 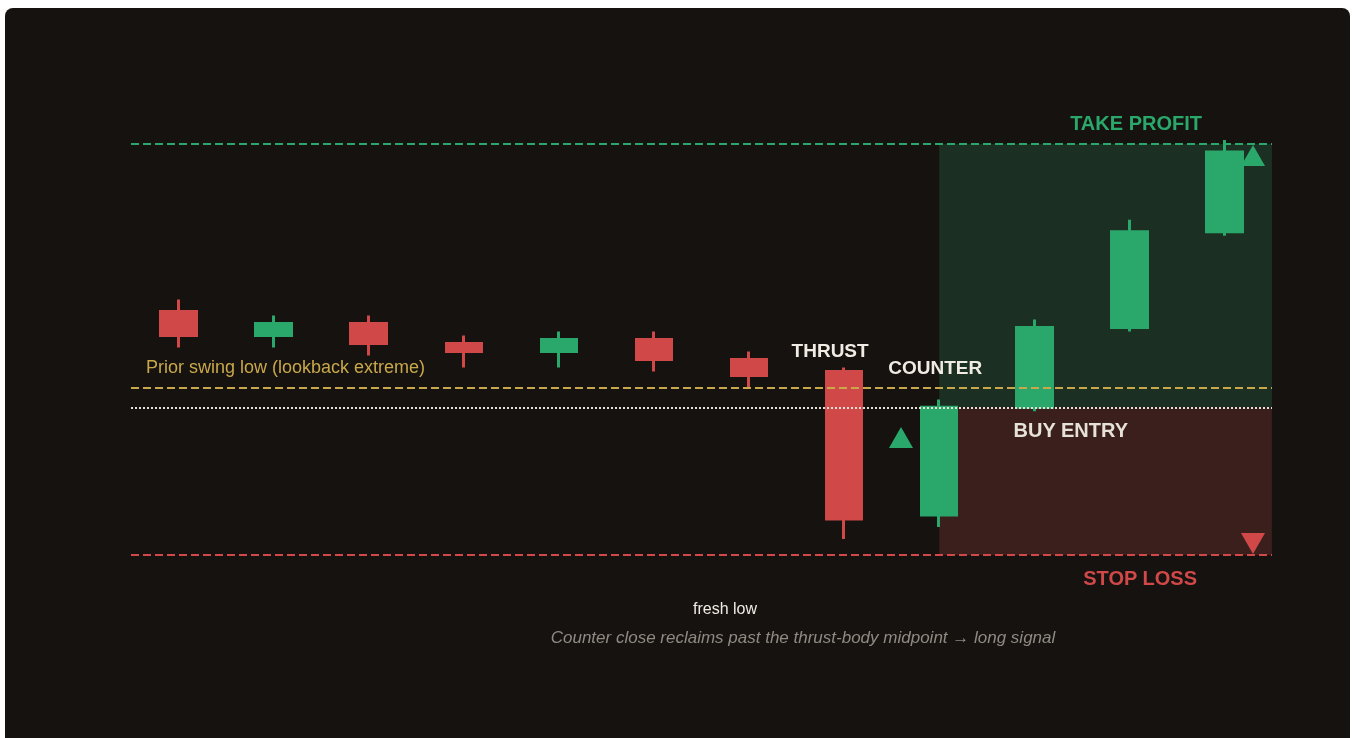 I want to click on text: fresh low, so click(x=725, y=609).